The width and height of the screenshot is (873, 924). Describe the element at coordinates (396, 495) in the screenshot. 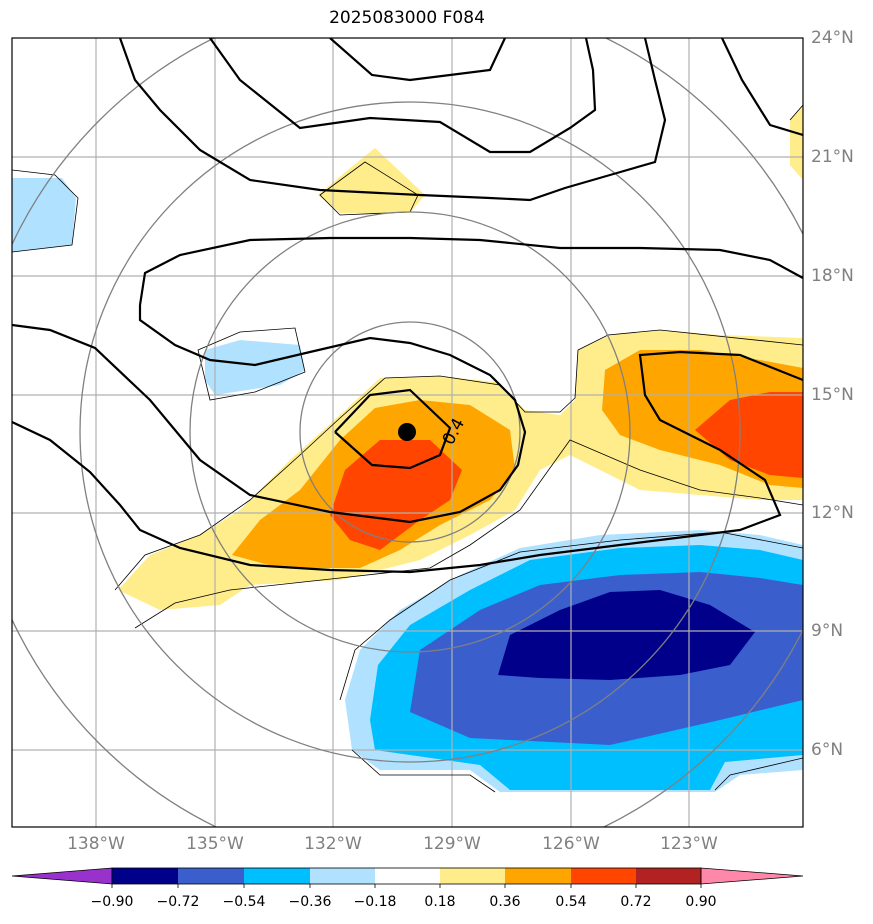

I see `pos-shade-strong` at that location.